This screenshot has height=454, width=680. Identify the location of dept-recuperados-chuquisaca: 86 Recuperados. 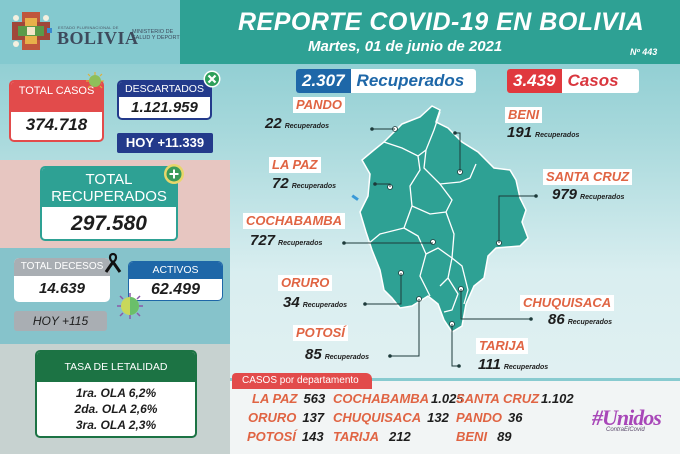
(580, 319).